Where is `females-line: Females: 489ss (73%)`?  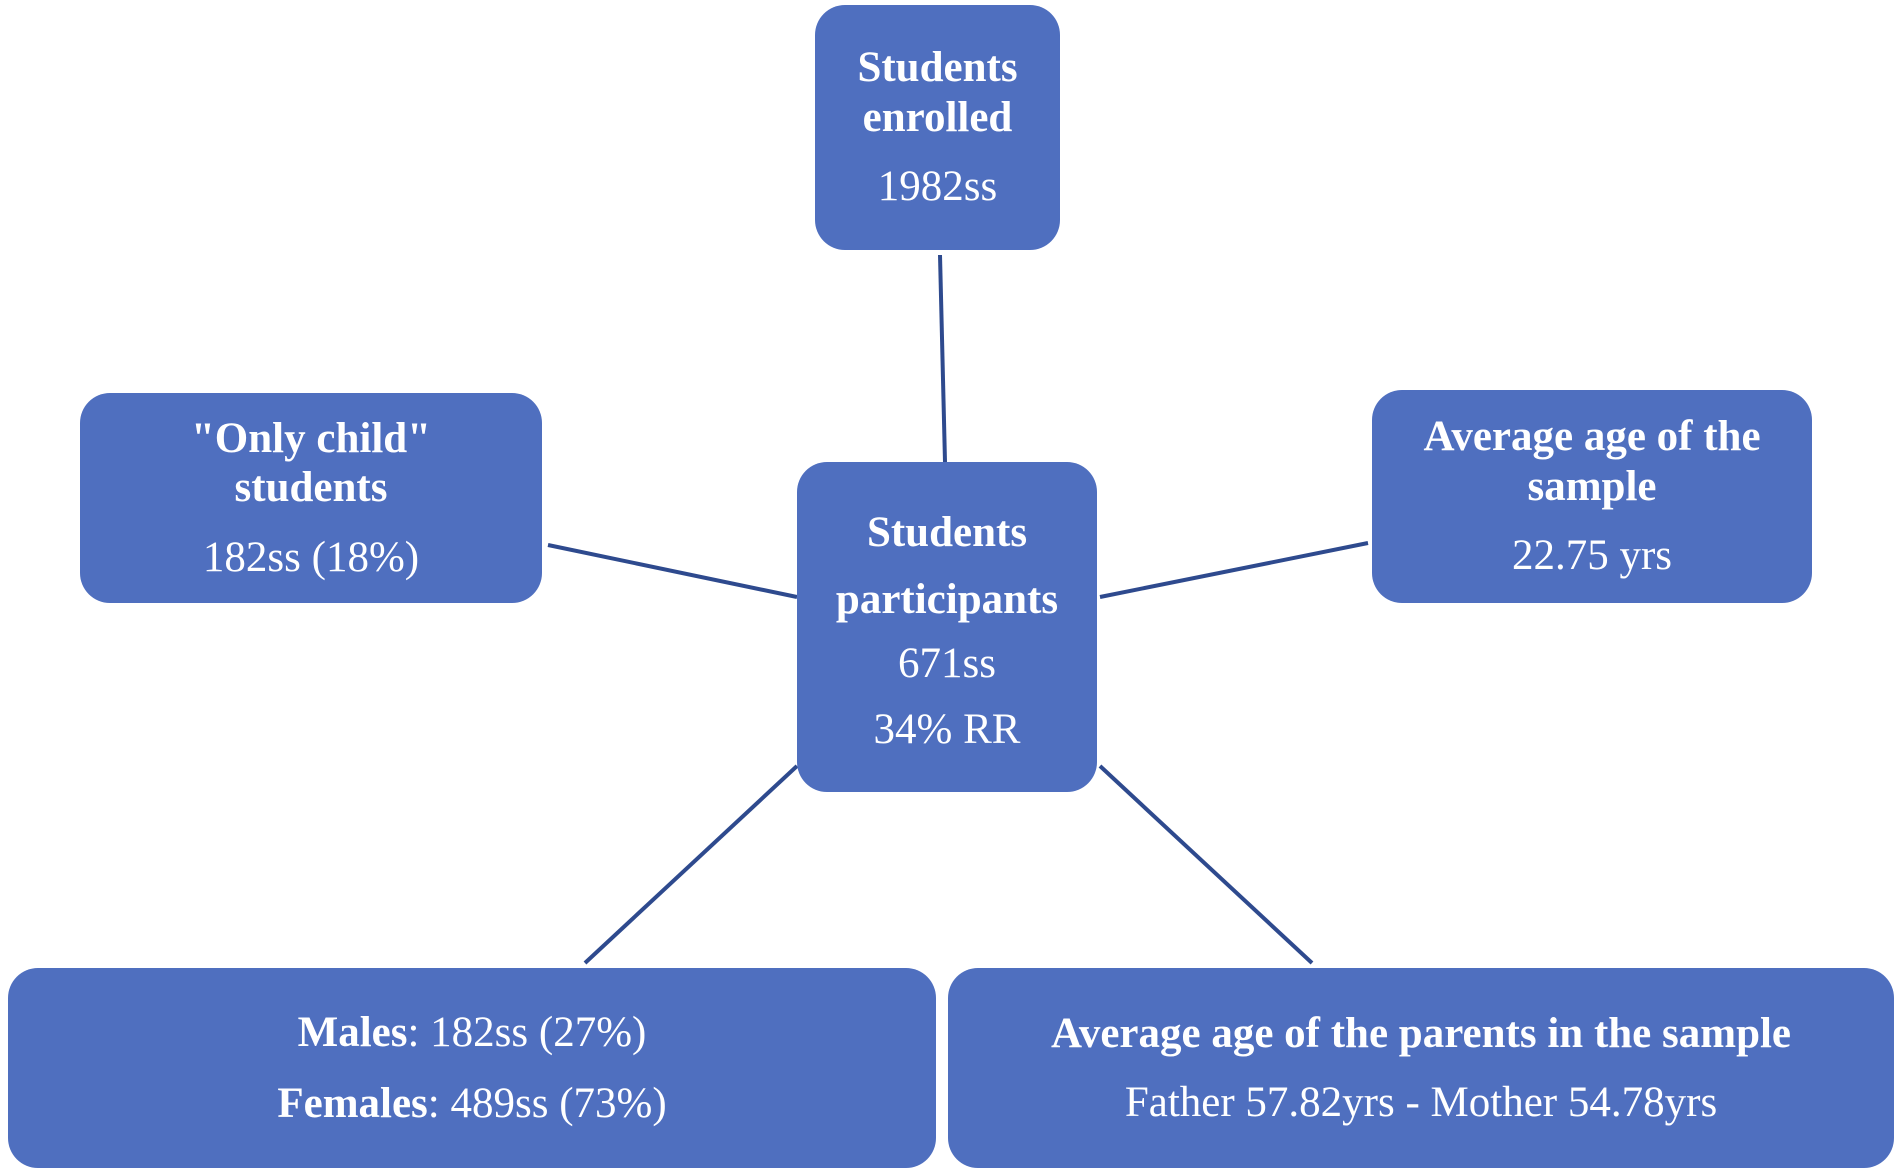
females-line: Females: 489ss (73%) is located at coordinates (471, 1103).